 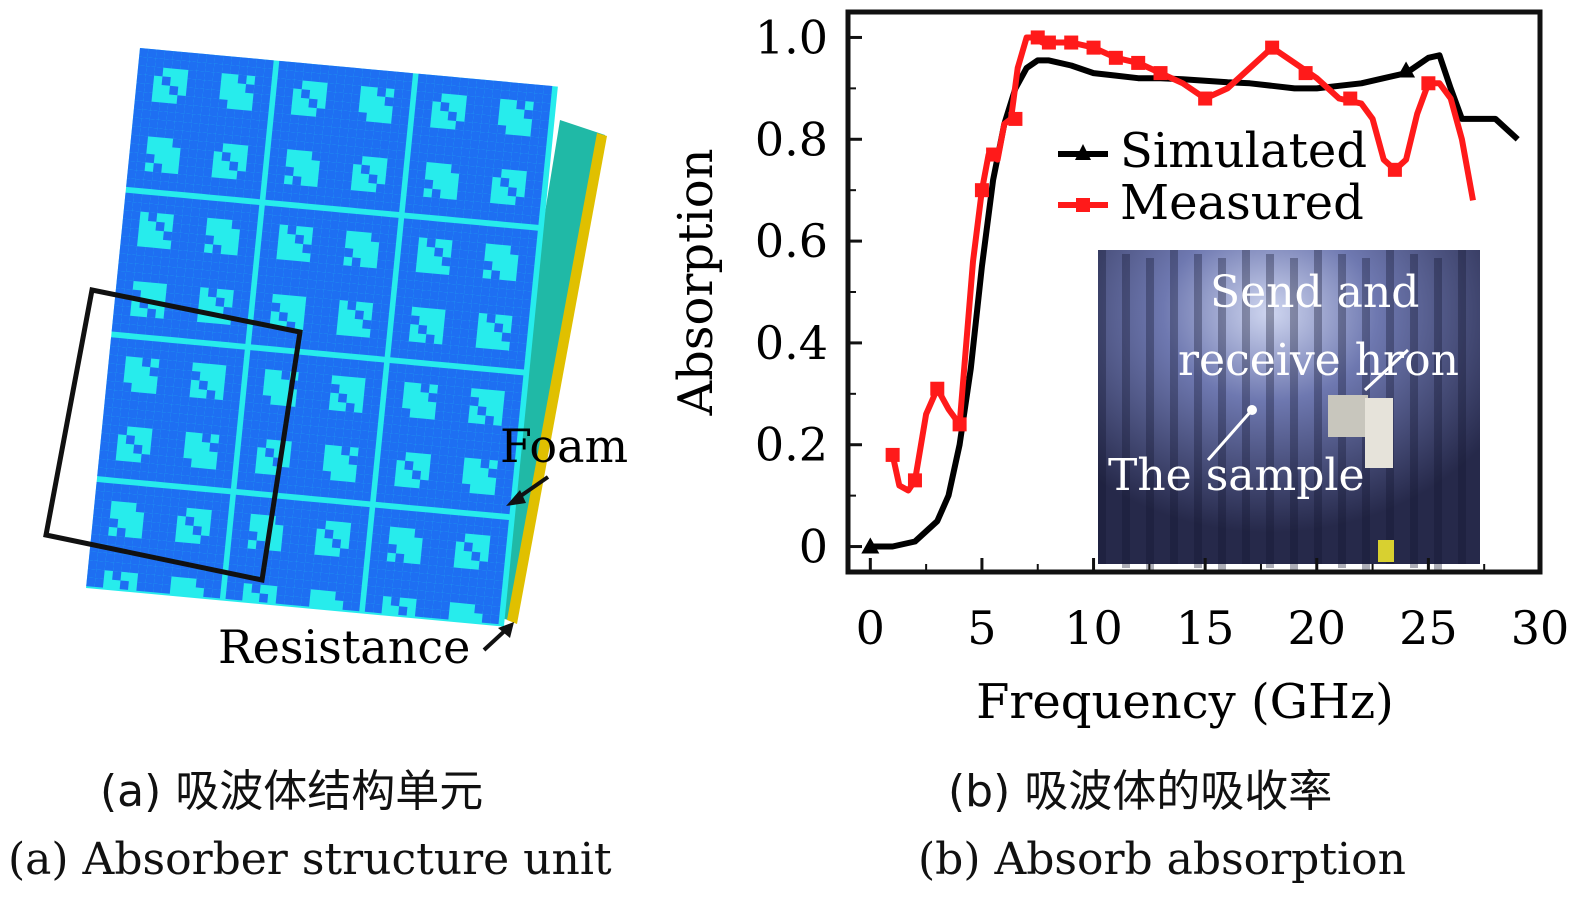 What do you see at coordinates (1438, 415) in the screenshot?
I see `chamber-absorber-stripe` at bounding box center [1438, 415].